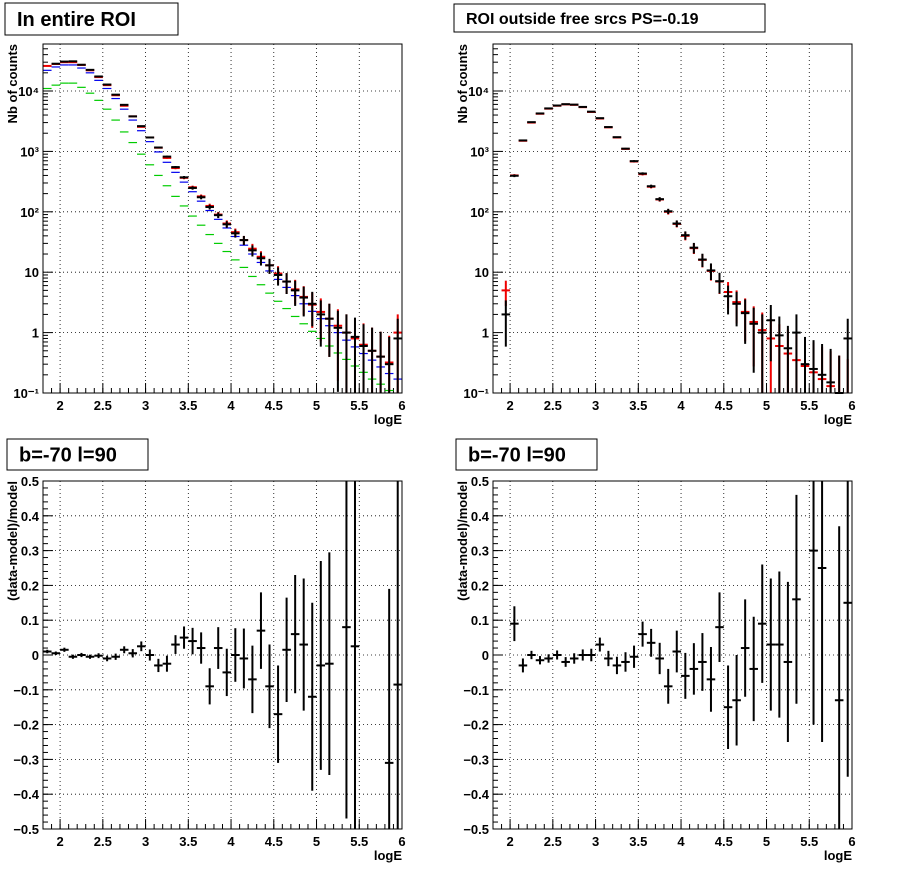  Describe the element at coordinates (76, 20) in the screenshot. I see `chart-title: In entire ROI` at that location.